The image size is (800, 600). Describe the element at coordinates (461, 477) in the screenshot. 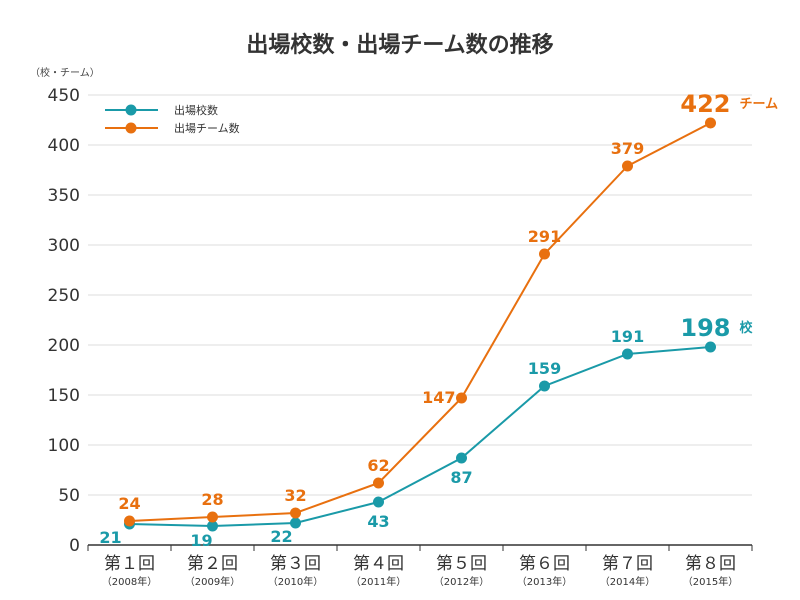

I see `data-label: 87` at that location.